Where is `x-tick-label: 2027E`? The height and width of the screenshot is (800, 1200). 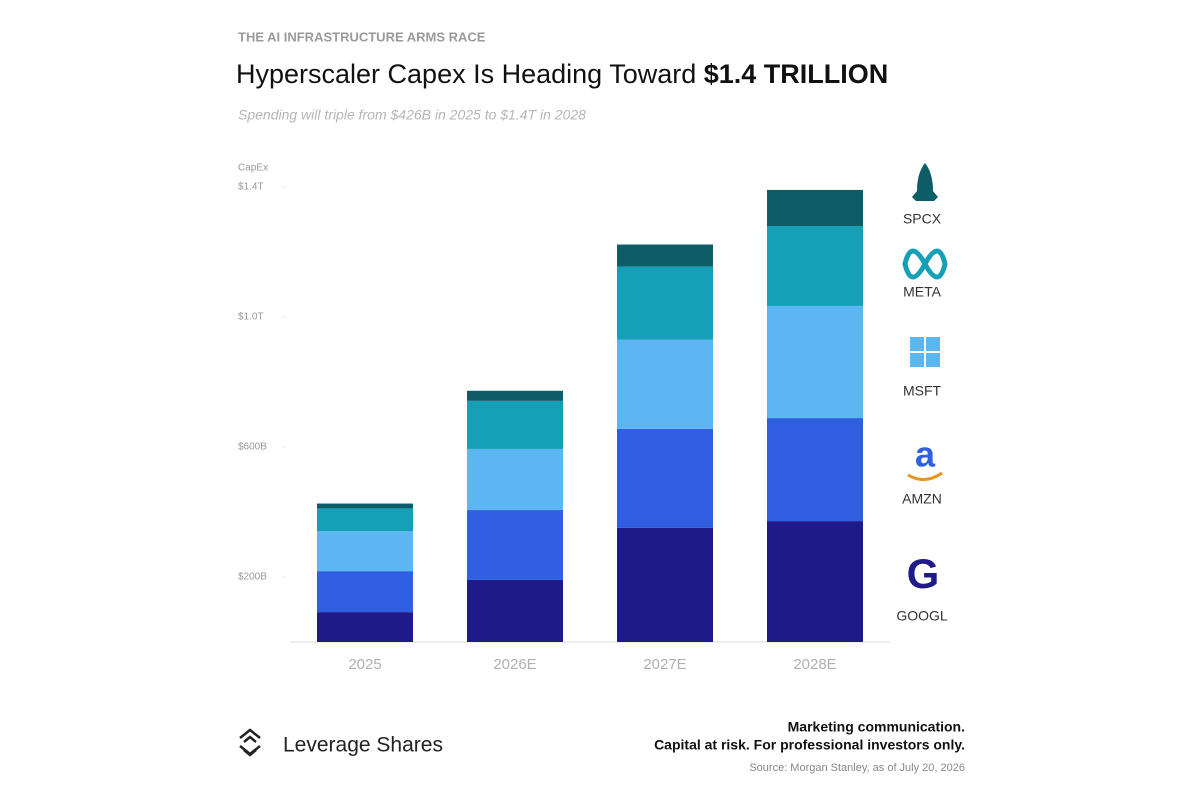 x-tick-label: 2027E is located at coordinates (664, 664).